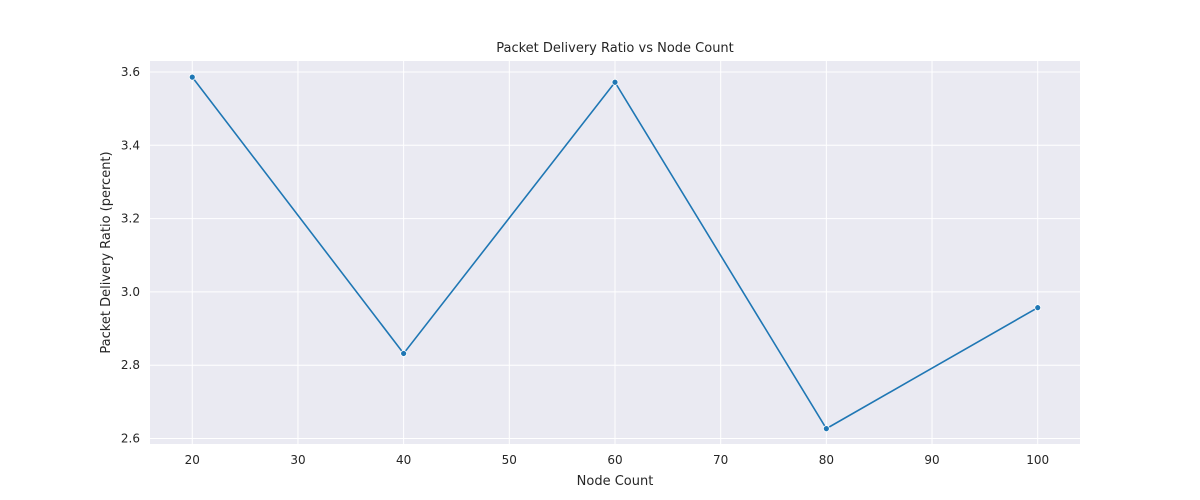 The width and height of the screenshot is (1200, 500). I want to click on x-tick-label: 30, so click(297, 460).